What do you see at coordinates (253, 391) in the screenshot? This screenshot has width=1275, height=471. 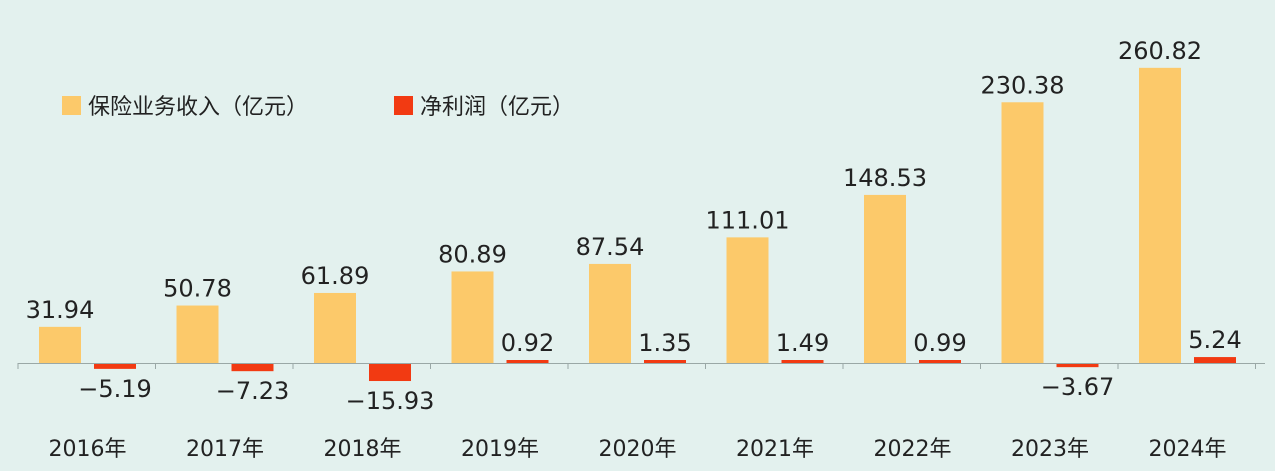 I see `value-label-net-profit-1: −7.23` at bounding box center [253, 391].